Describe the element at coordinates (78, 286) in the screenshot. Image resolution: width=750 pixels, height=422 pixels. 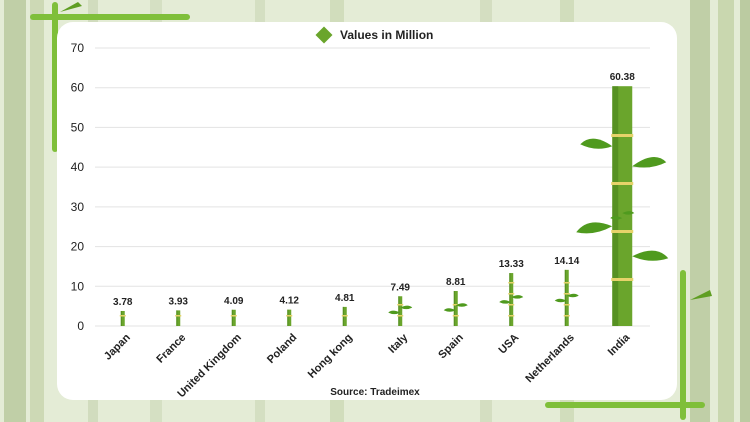
I see `y-tick-label: 10` at that location.